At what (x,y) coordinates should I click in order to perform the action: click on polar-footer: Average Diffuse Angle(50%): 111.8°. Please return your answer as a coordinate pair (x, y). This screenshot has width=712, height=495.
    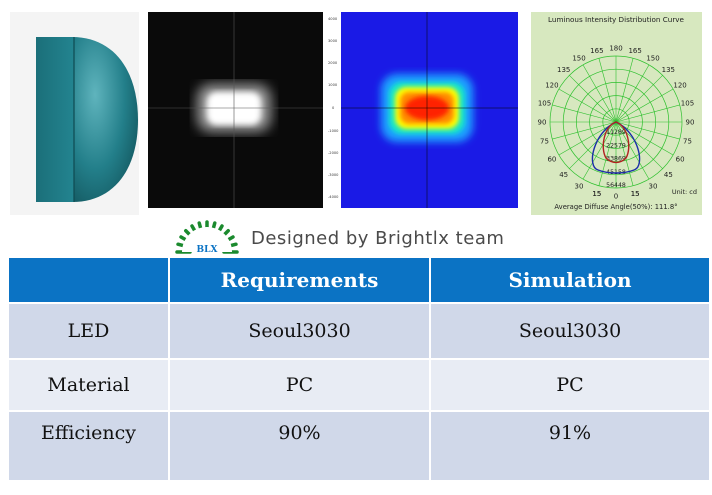
    Looking at the image, I should click on (615, 207).